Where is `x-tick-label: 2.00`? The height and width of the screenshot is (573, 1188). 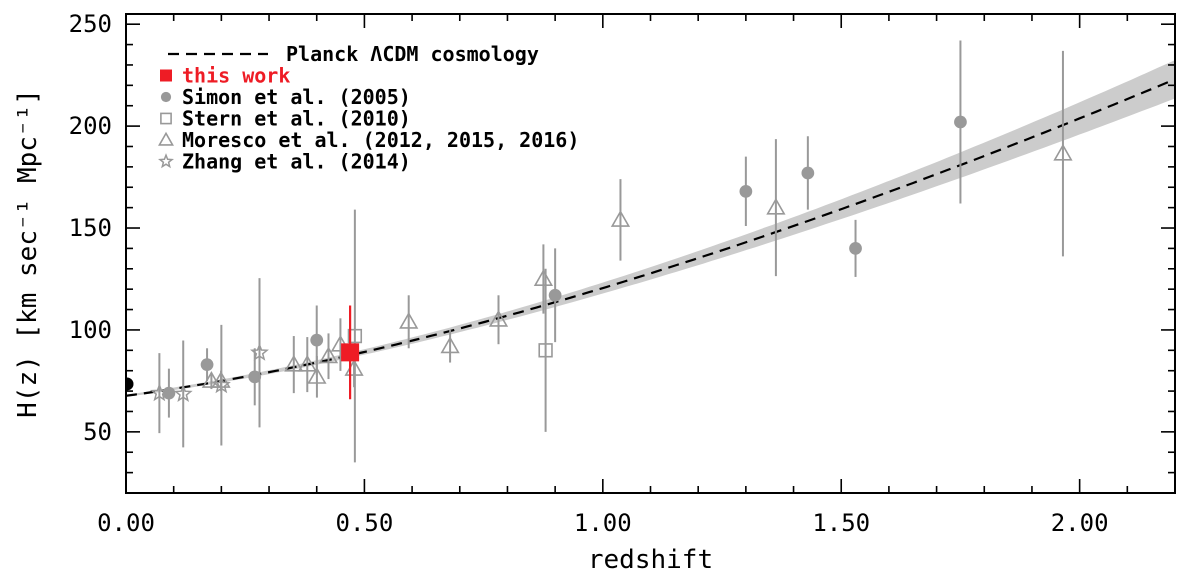 x-tick-label: 2.00 is located at coordinates (1080, 523).